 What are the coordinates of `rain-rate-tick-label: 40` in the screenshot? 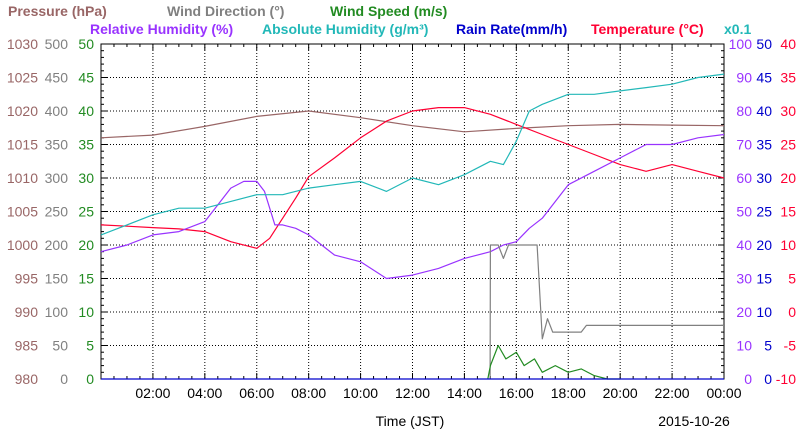 It's located at (764, 111).